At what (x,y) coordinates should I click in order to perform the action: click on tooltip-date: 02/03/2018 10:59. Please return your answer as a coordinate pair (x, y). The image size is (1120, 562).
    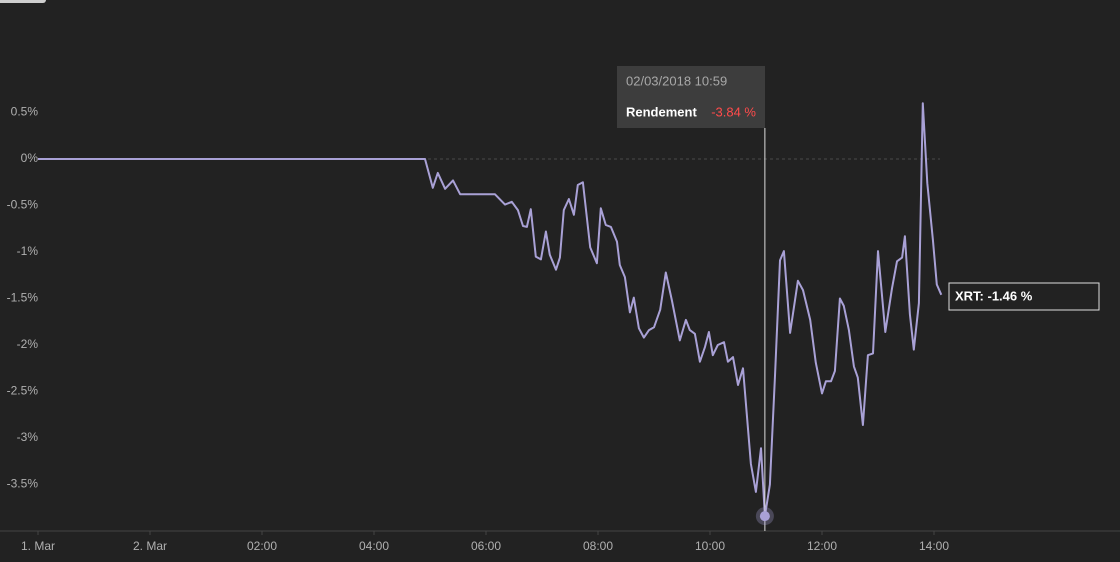
    Looking at the image, I should click on (676, 80).